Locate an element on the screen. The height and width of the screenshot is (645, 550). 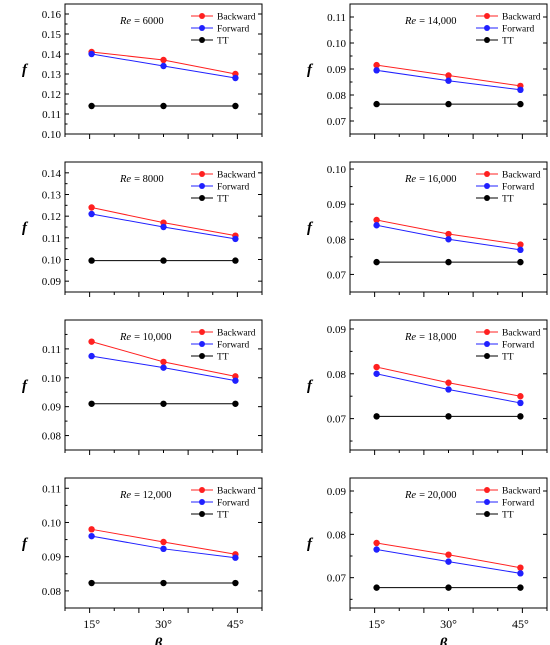
re-label: Re = 6000 is located at coordinates (141, 21).